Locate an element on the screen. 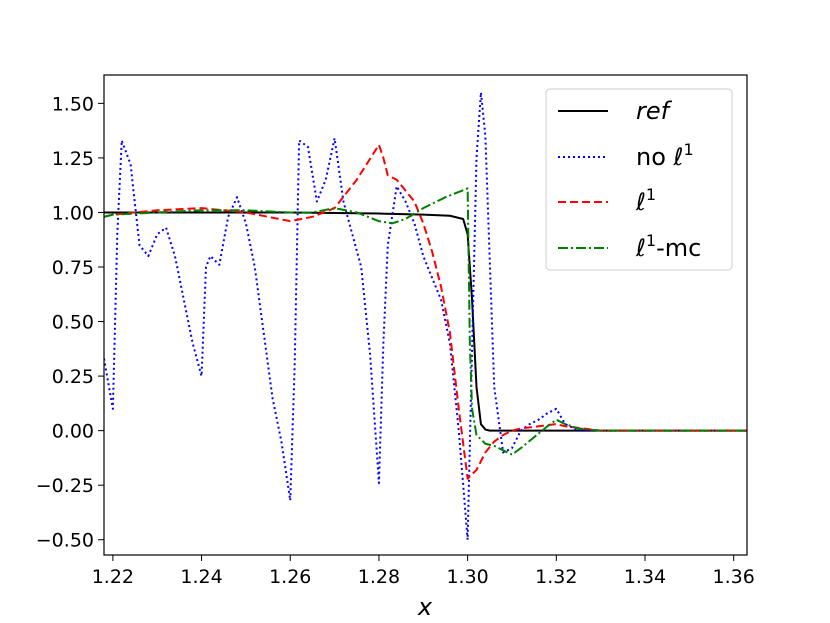  y-tick-label: 0.50 is located at coordinates (73, 323).